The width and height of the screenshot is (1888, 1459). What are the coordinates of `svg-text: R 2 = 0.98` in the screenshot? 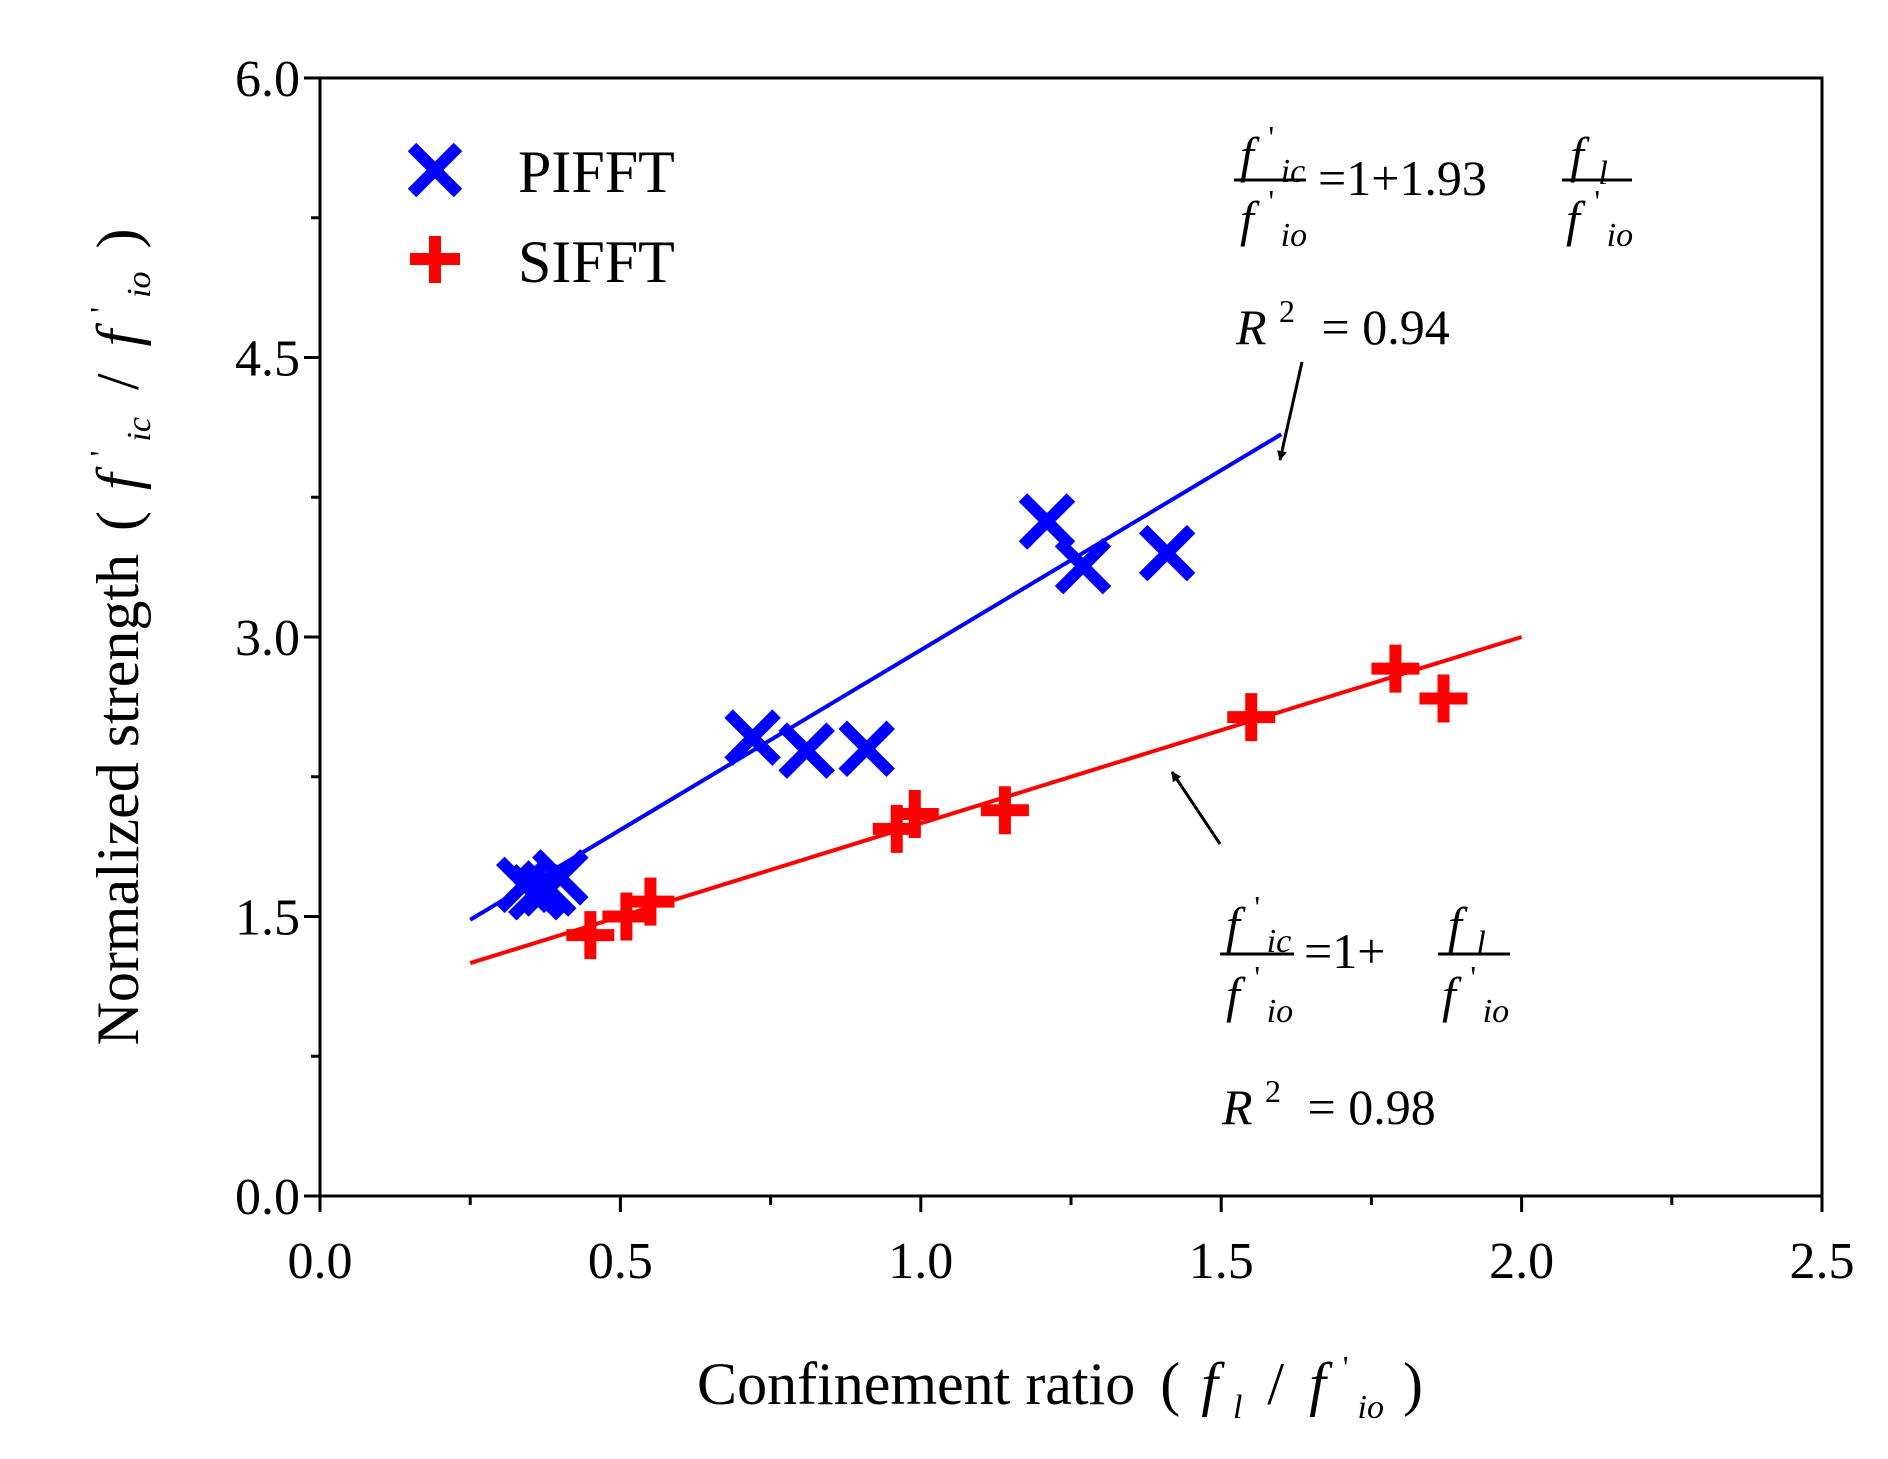 It's located at (1328, 1096).